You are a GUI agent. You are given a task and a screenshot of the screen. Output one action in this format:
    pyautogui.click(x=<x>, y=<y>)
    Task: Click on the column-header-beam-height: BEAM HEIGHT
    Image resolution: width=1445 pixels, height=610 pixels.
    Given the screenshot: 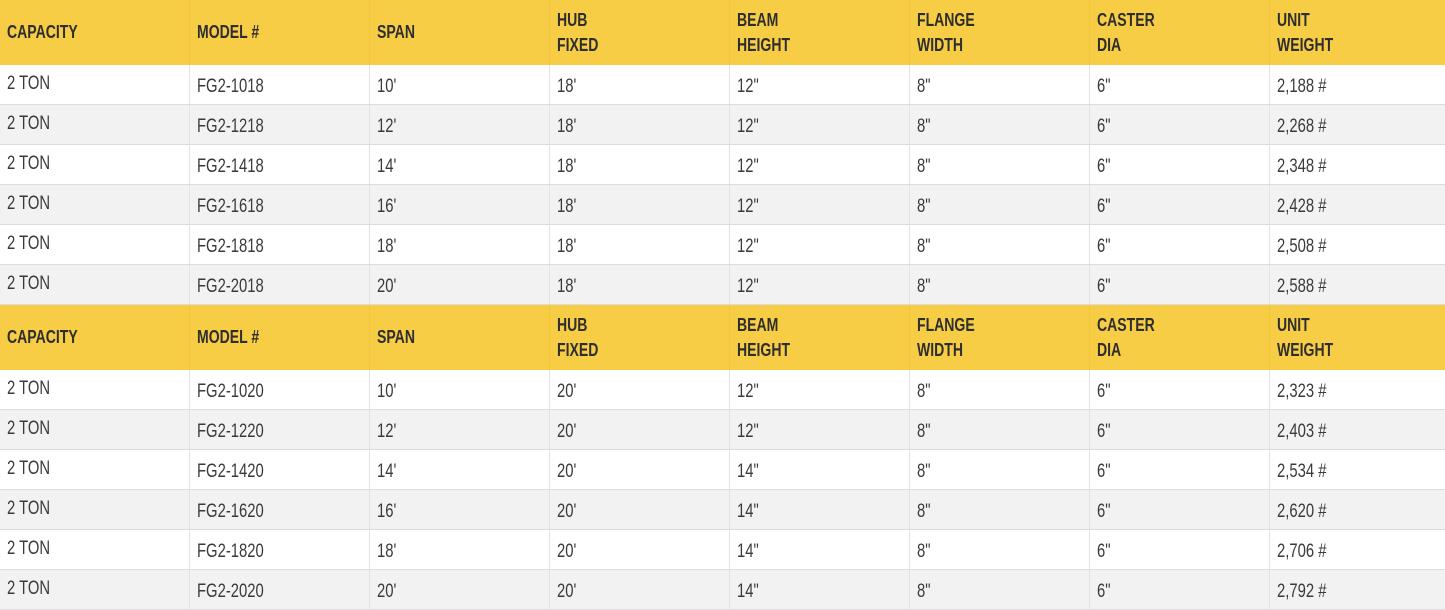 What is the action you would take?
    pyautogui.click(x=819, y=32)
    